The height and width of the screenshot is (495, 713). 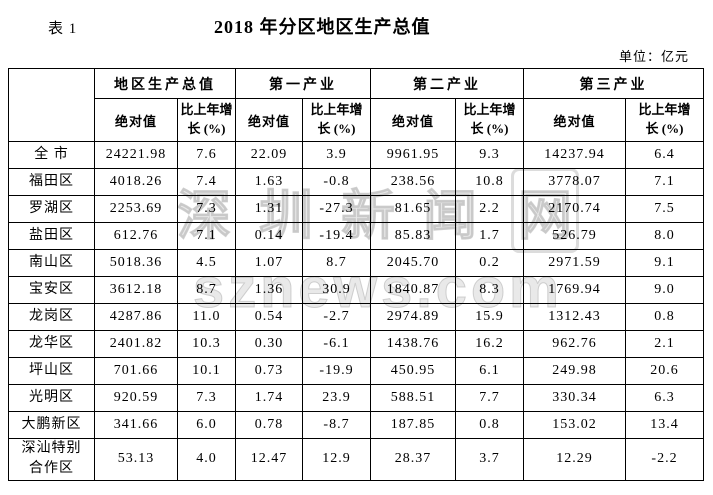 What do you see at coordinates (413, 182) in the screenshot?
I see `value-cell: 238.56` at bounding box center [413, 182].